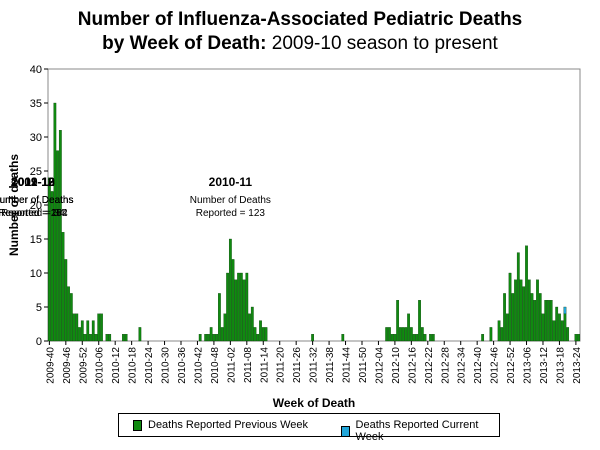 This screenshot has height=450, width=600. I want to click on legend-item-current: Deaths Reported Current Week, so click(420, 431).